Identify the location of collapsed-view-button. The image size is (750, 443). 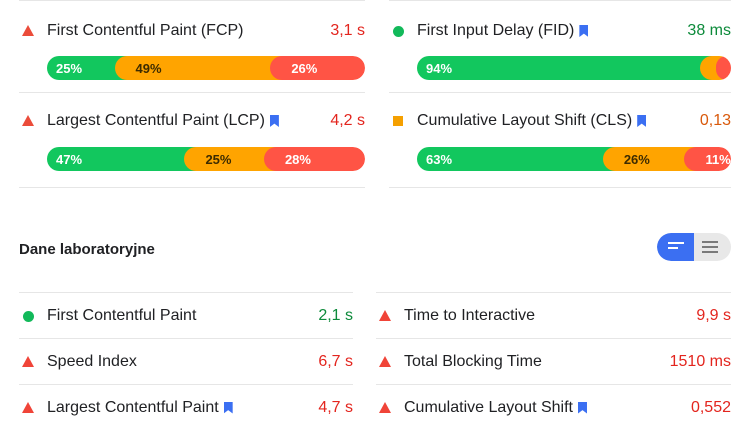
(675, 247).